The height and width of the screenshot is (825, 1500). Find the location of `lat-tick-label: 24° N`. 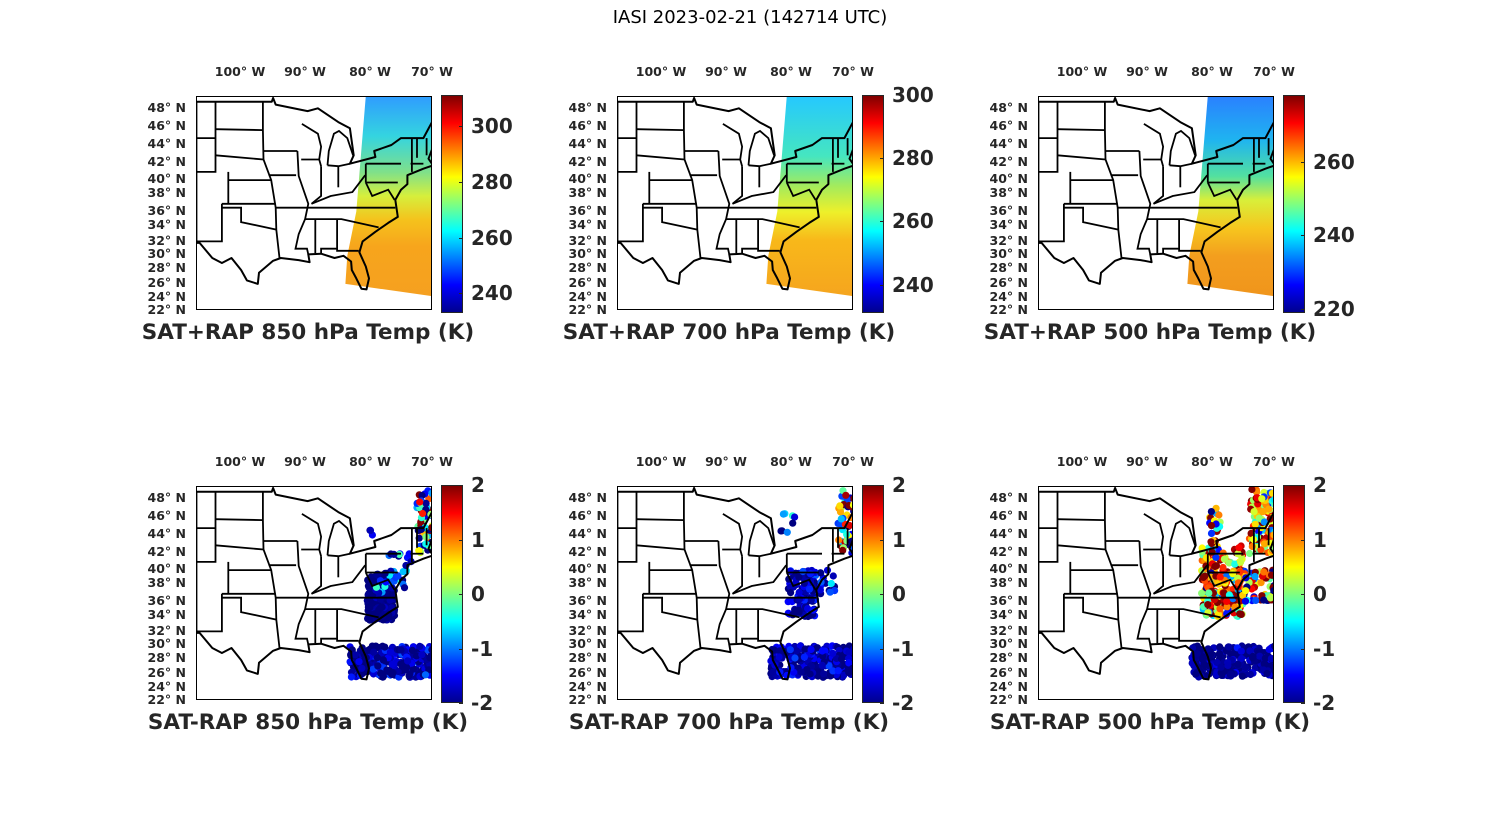

lat-tick-label: 24° N is located at coordinates (1008, 686).